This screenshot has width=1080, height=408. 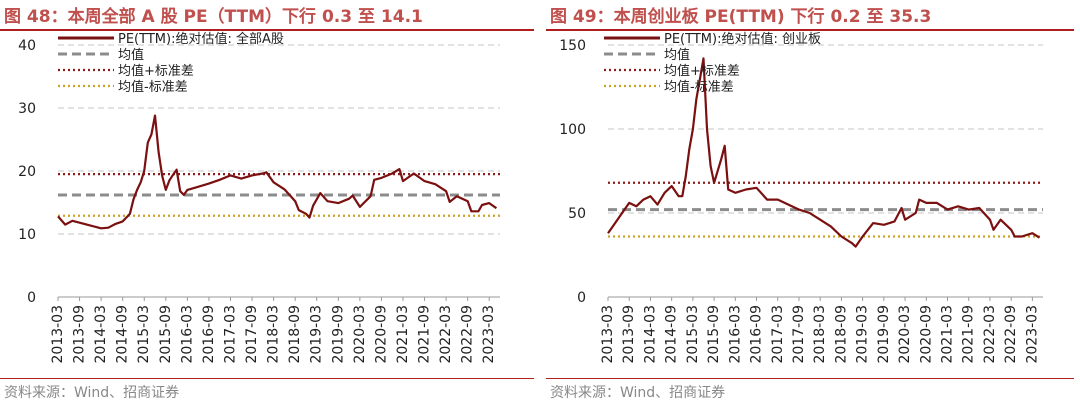 What do you see at coordinates (572, 130) in the screenshot?
I see `y-tick-label: 100` at bounding box center [572, 130].